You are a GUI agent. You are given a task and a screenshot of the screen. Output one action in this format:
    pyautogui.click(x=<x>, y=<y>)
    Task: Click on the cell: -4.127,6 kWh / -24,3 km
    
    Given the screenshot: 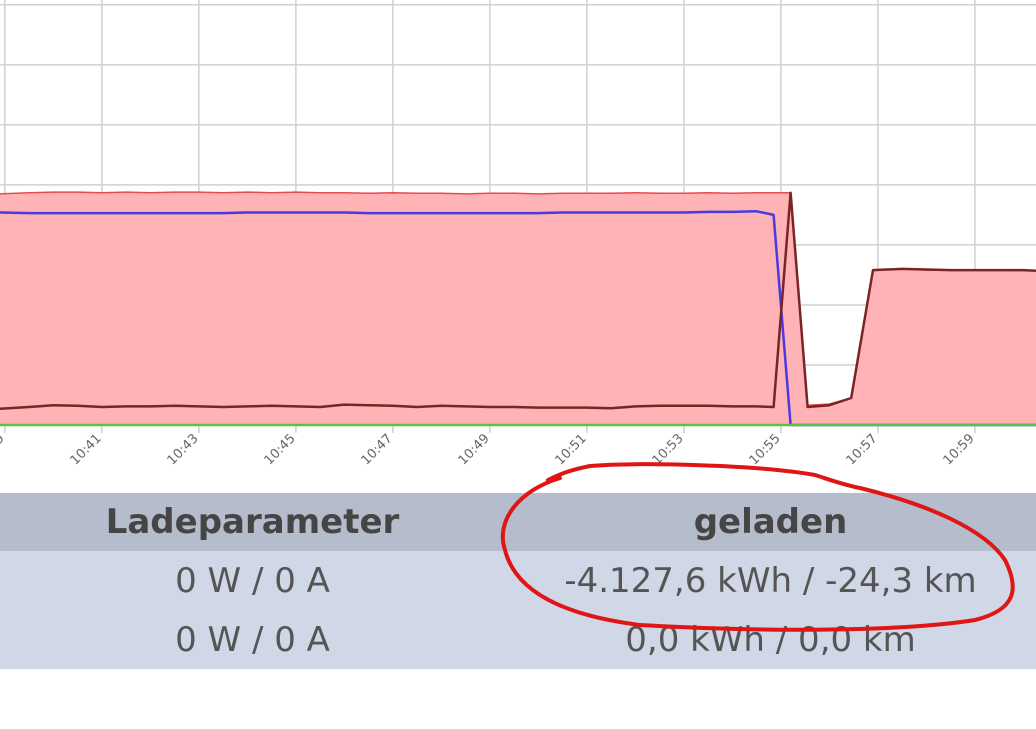 What is the action you would take?
    pyautogui.click(x=770, y=580)
    